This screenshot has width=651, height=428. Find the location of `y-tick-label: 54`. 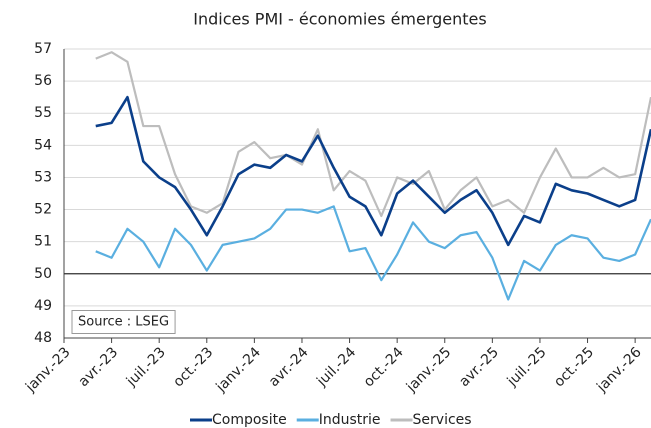

y-tick-label: 54 is located at coordinates (43, 145).